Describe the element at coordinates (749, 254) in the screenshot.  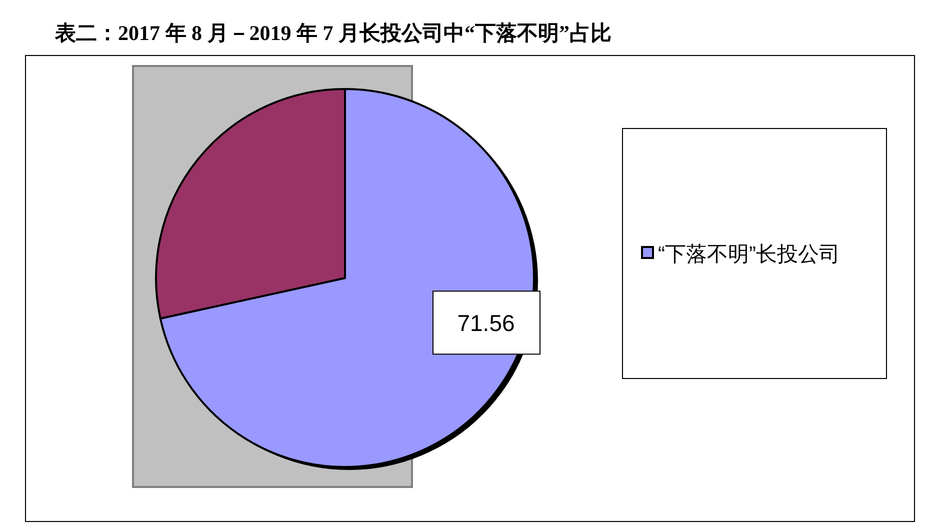
I see `legend-label: “下落不明”长投公司` at that location.